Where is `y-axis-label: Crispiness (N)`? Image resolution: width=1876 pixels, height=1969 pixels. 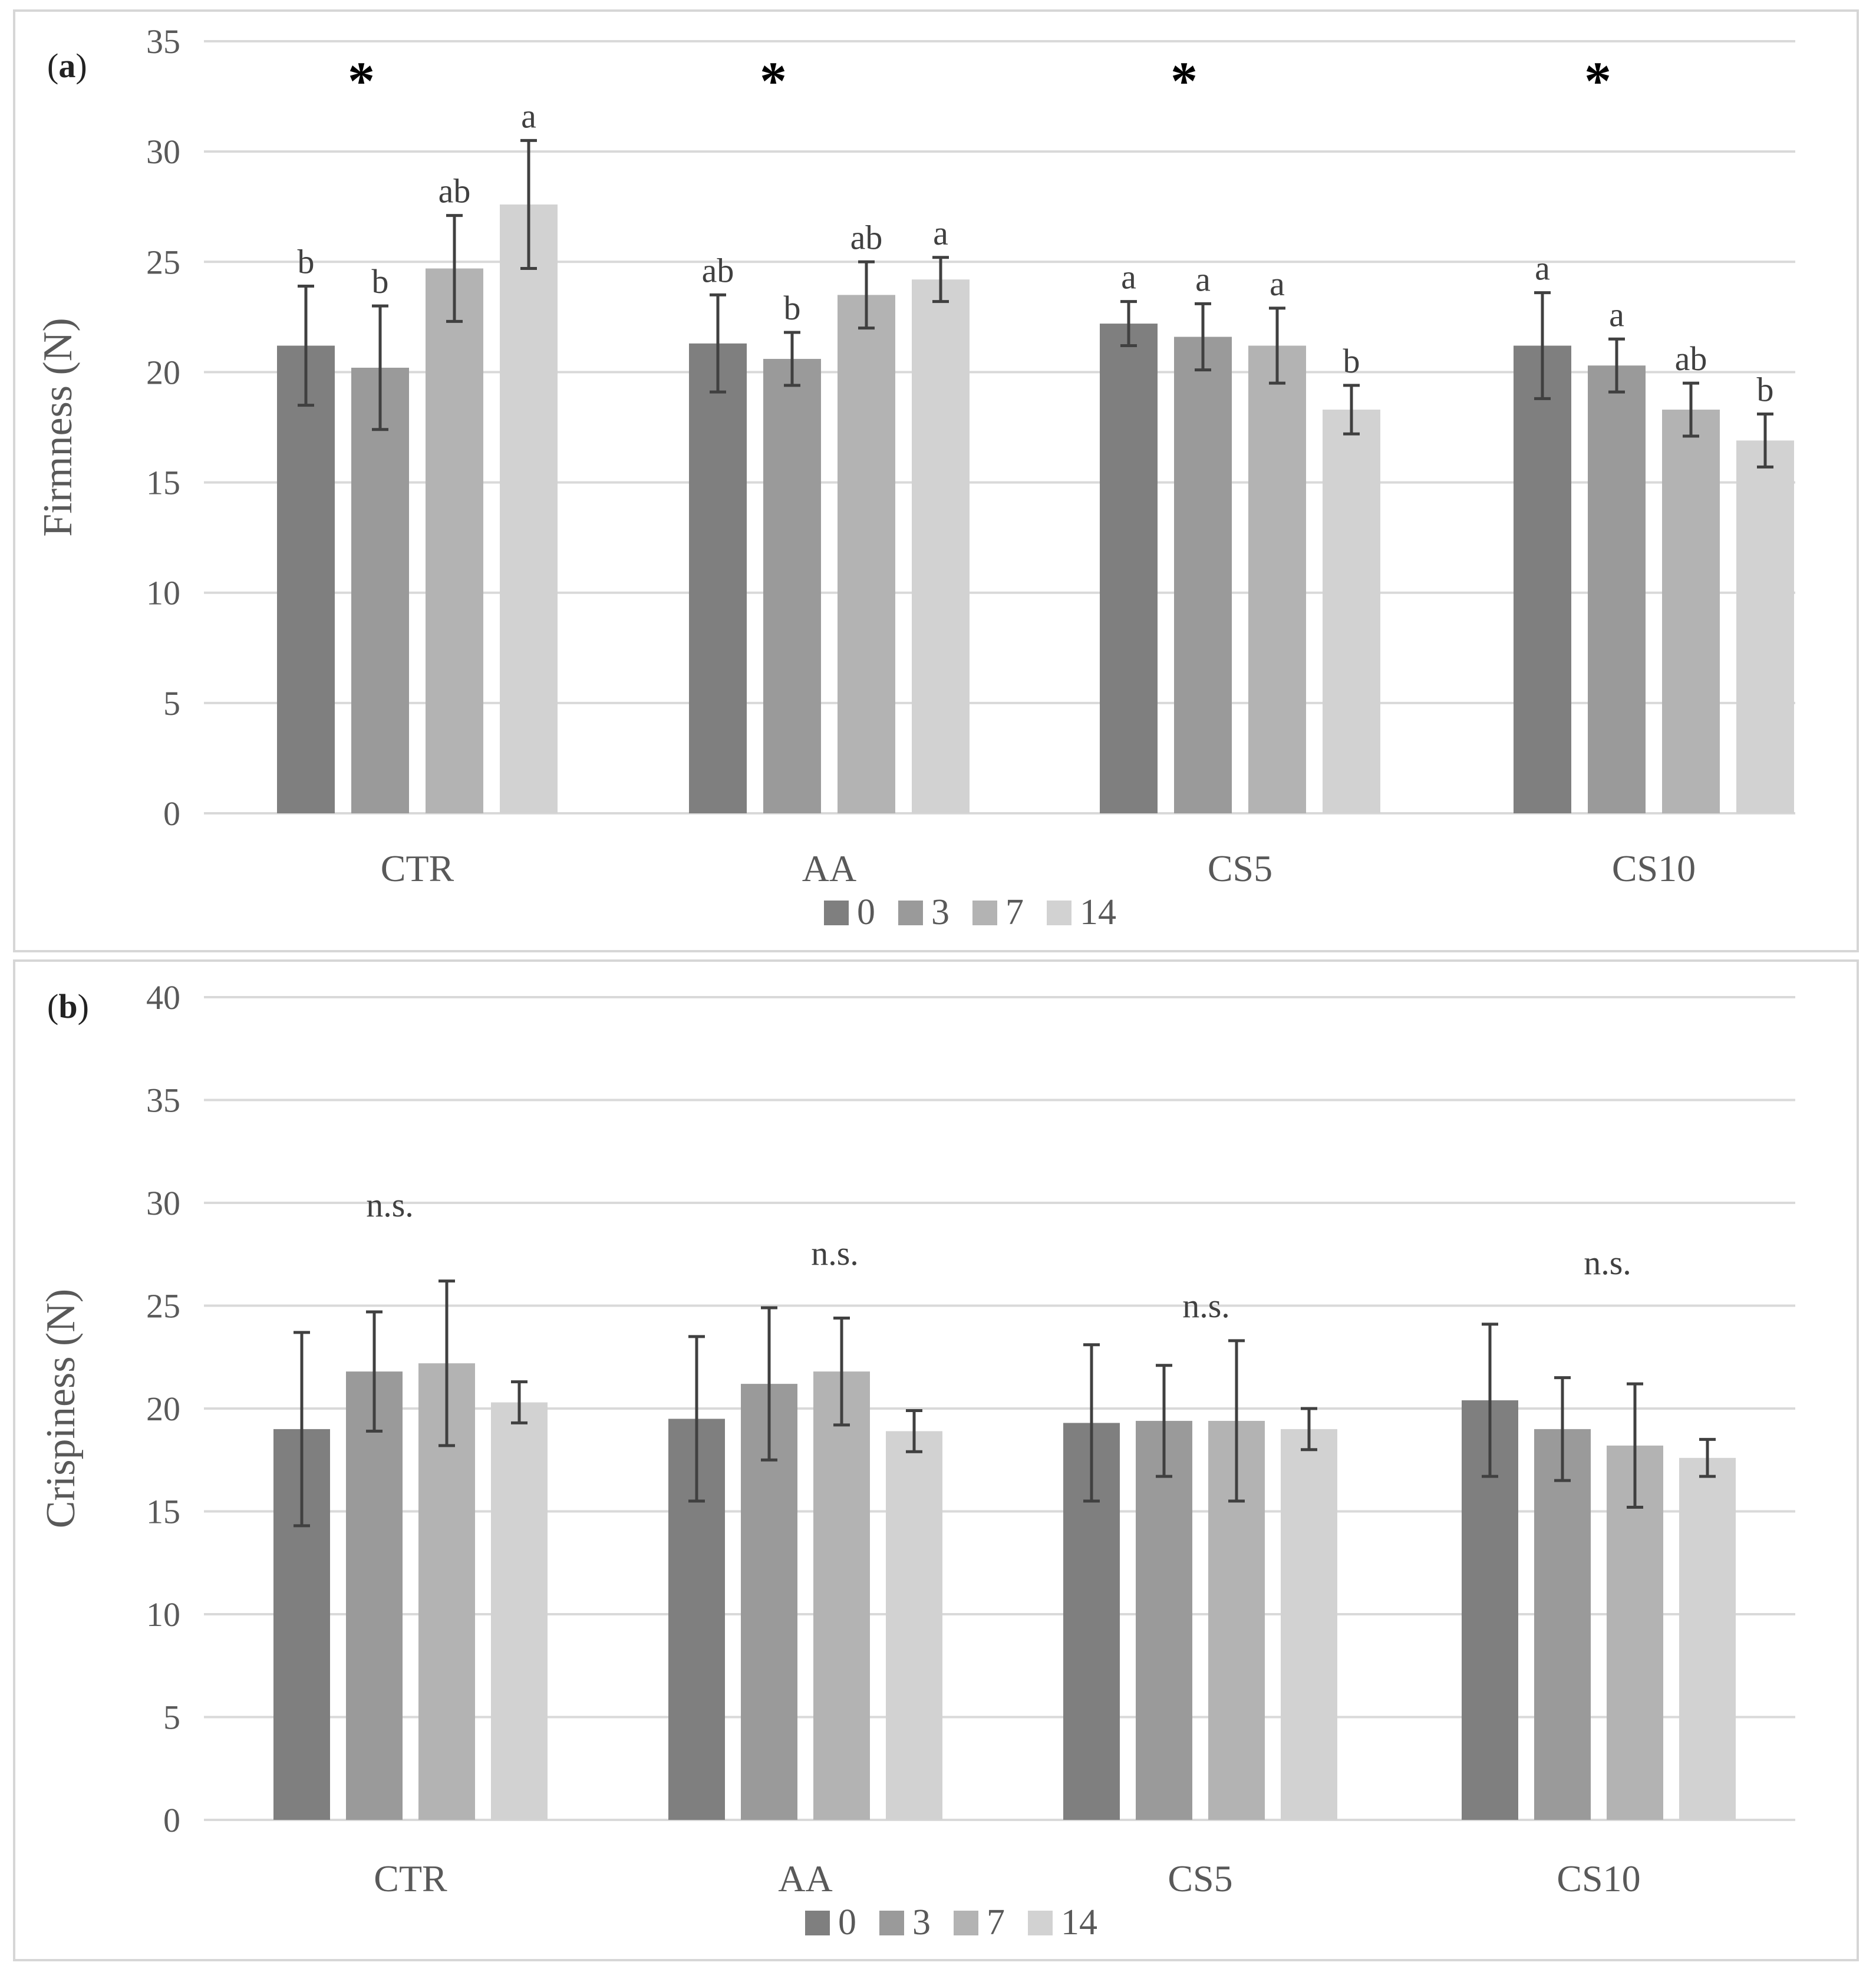
y-axis-label: Crispiness (N) is located at coordinates (61, 1408).